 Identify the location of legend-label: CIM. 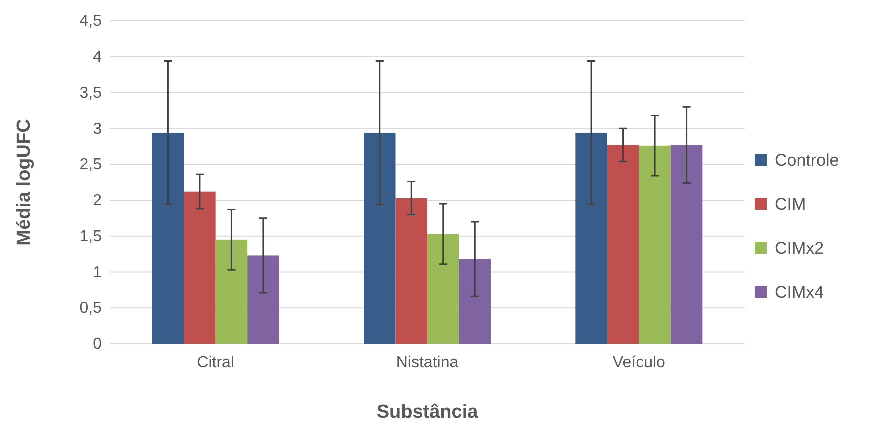
(790, 204).